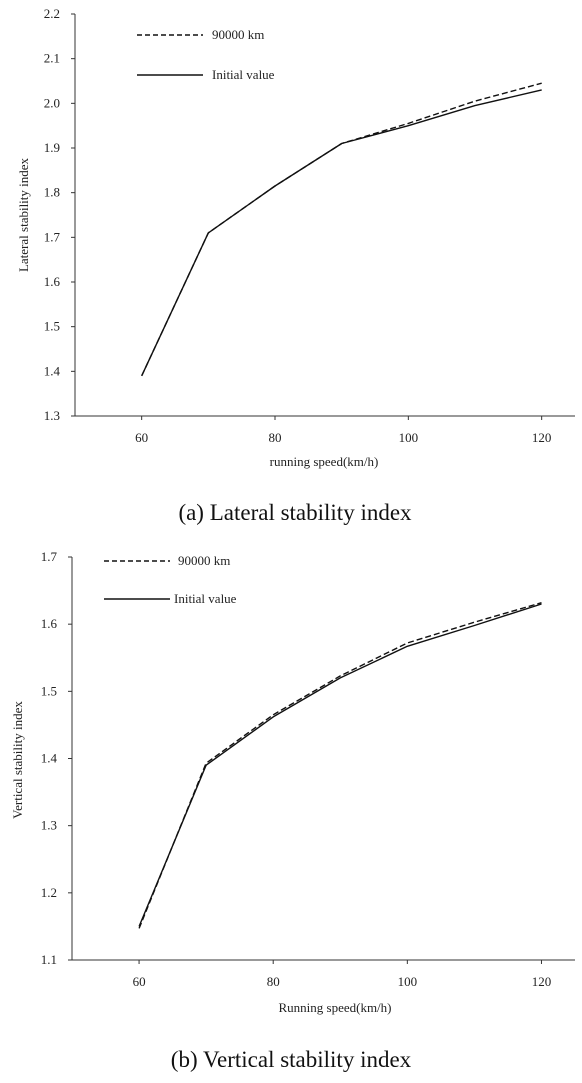 Image resolution: width=582 pixels, height=1083 pixels. What do you see at coordinates (23, 214) in the screenshot?
I see `y-axis-title: Lateral stability index` at bounding box center [23, 214].